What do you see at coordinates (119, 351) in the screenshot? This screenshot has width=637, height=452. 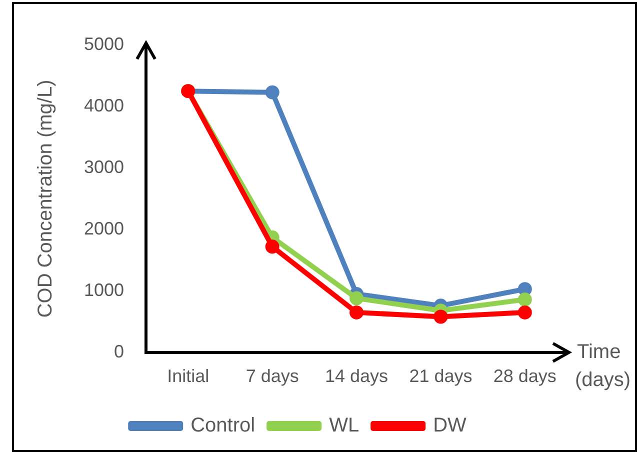 I see `y-tick-label: 0` at bounding box center [119, 351].